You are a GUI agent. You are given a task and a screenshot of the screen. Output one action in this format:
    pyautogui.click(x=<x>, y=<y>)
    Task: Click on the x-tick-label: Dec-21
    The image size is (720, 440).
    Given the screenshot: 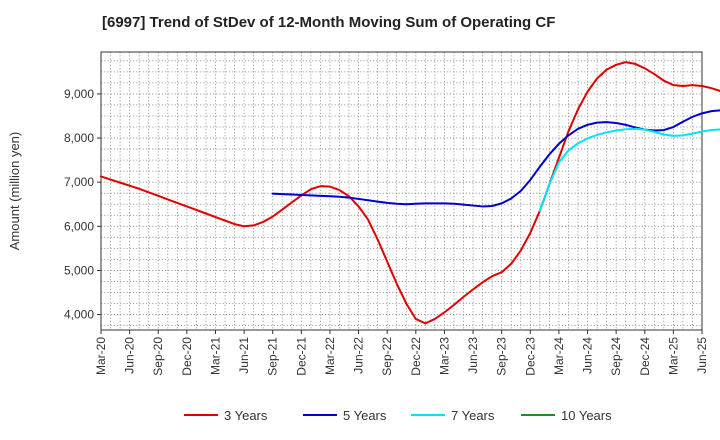 What is the action you would take?
    pyautogui.click(x=301, y=356)
    